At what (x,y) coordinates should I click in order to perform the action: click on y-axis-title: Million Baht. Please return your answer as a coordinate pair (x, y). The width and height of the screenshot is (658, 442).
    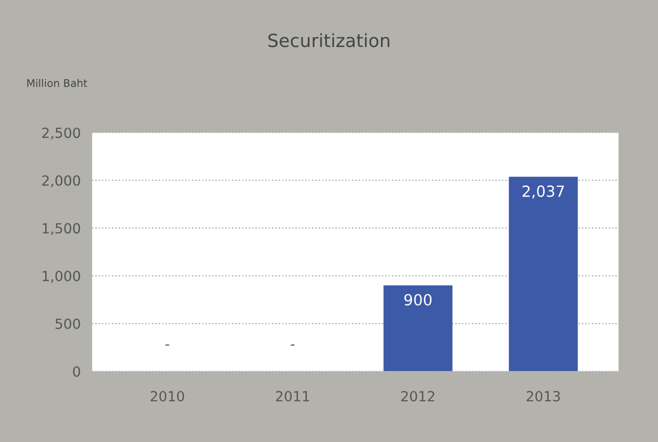
    Looking at the image, I should click on (57, 82).